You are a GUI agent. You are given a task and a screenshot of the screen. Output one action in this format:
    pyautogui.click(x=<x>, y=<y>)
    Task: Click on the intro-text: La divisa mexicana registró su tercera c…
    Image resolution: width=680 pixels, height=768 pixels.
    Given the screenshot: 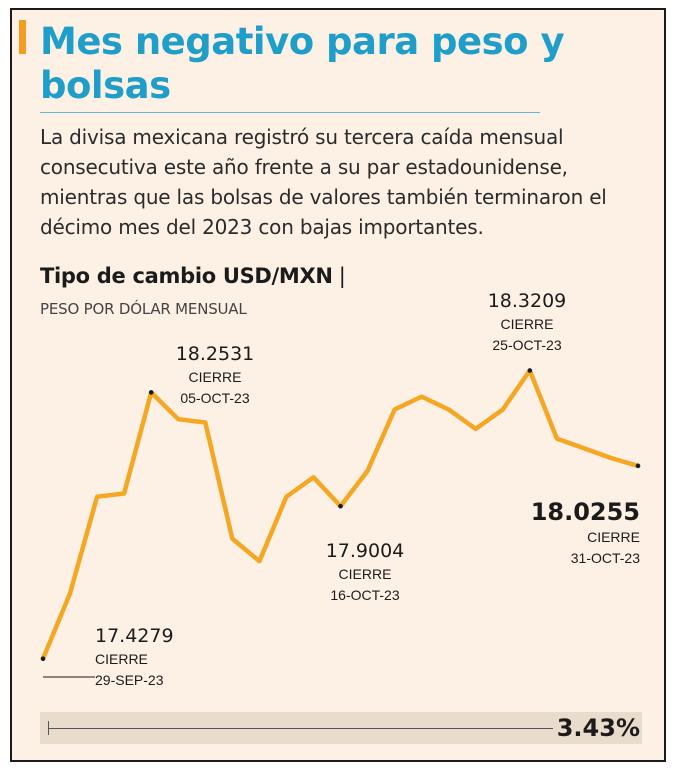 What is the action you would take?
    pyautogui.click(x=323, y=182)
    